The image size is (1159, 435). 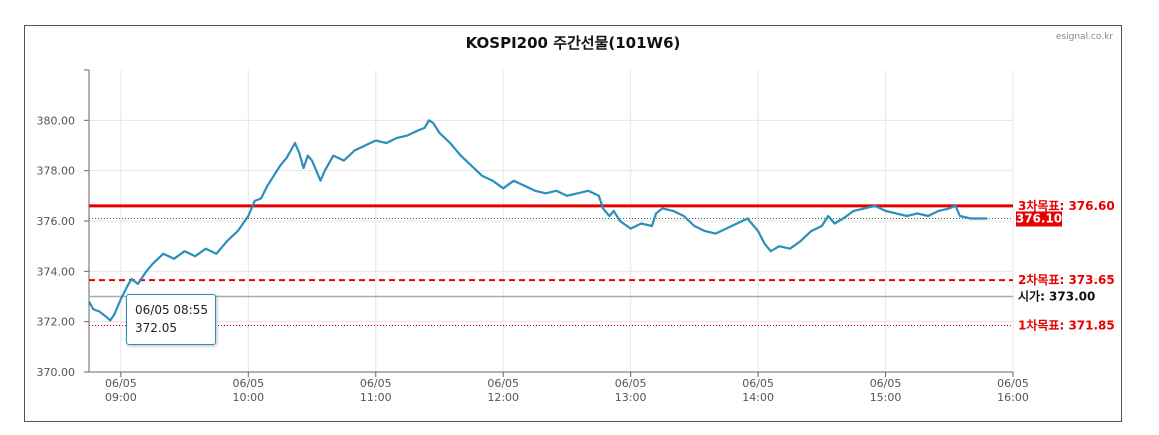 What do you see at coordinates (1066, 205) in the screenshot?
I see `reference-label: 3차목표: 376.60` at bounding box center [1066, 205].